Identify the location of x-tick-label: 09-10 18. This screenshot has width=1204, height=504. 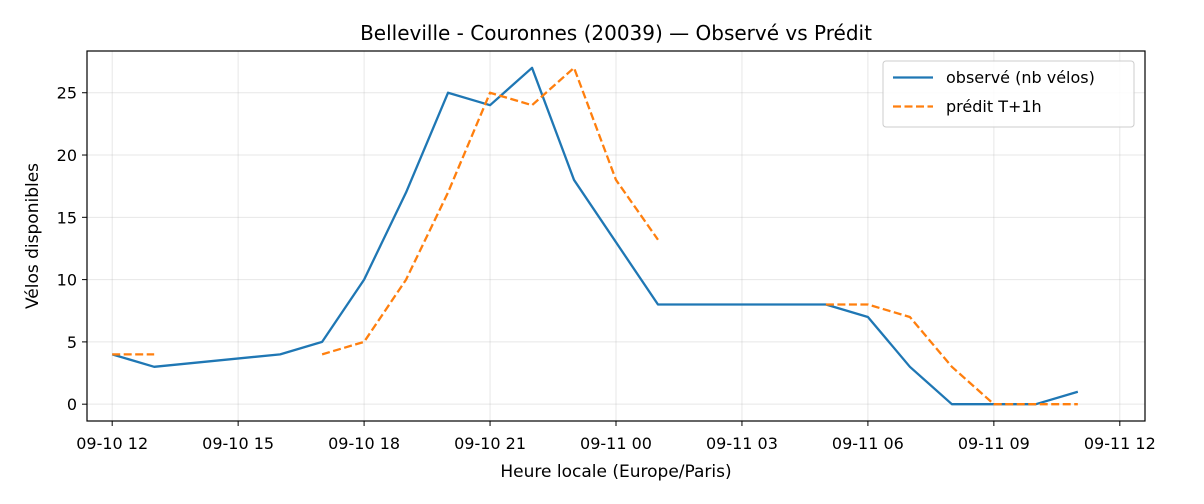
(364, 443).